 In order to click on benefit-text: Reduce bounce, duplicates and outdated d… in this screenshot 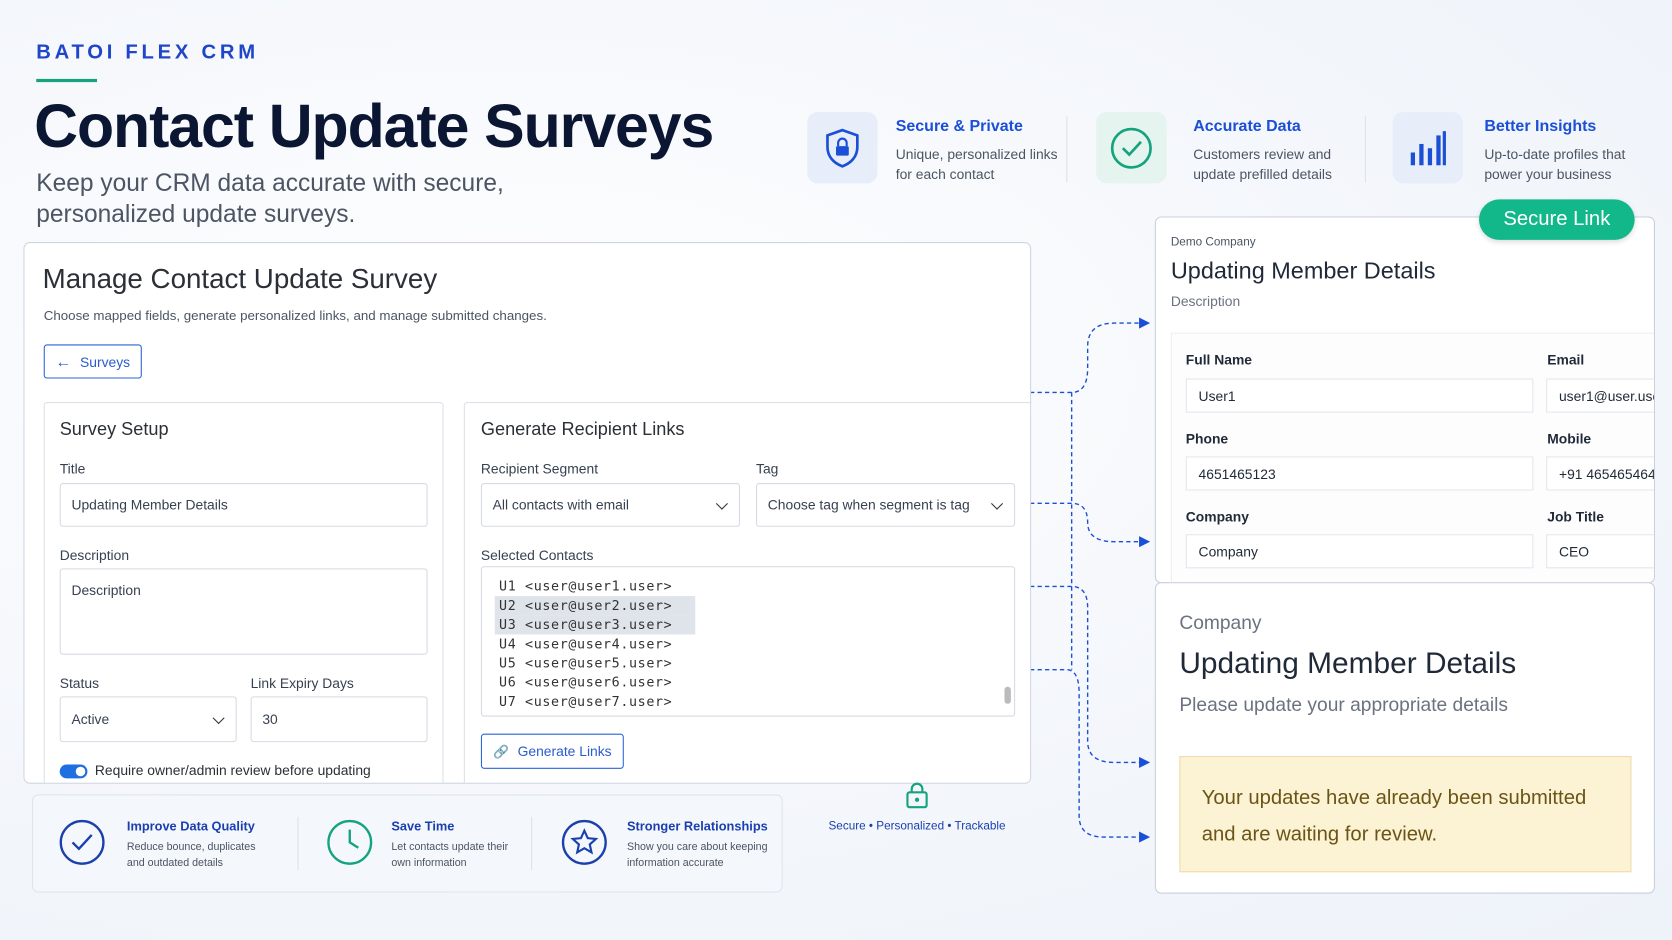, I will do `click(191, 855)`.